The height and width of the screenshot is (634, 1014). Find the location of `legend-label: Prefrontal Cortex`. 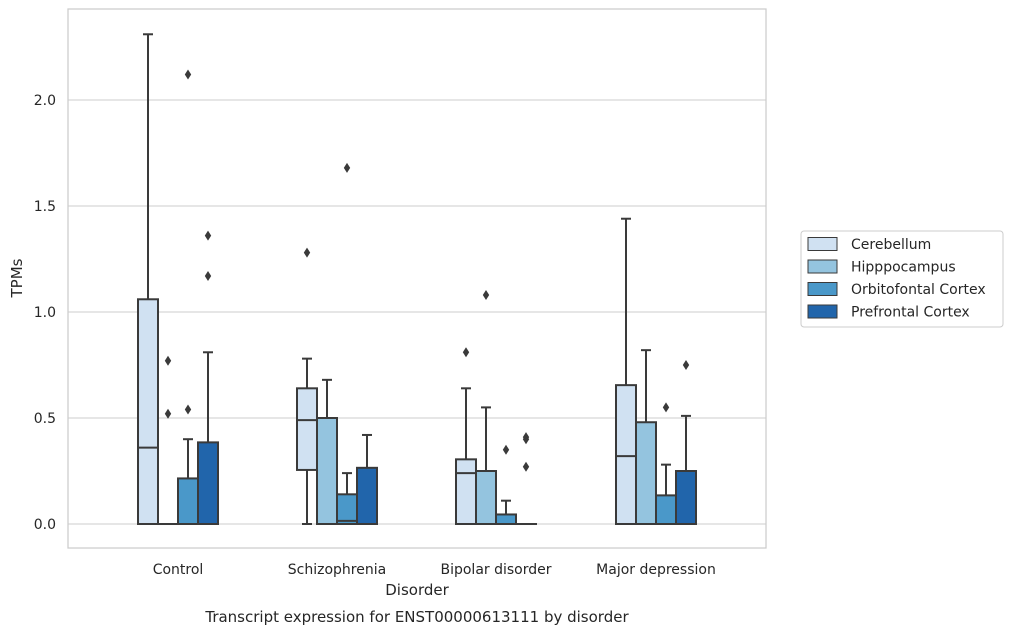

legend-label: Prefrontal Cortex is located at coordinates (910, 313).